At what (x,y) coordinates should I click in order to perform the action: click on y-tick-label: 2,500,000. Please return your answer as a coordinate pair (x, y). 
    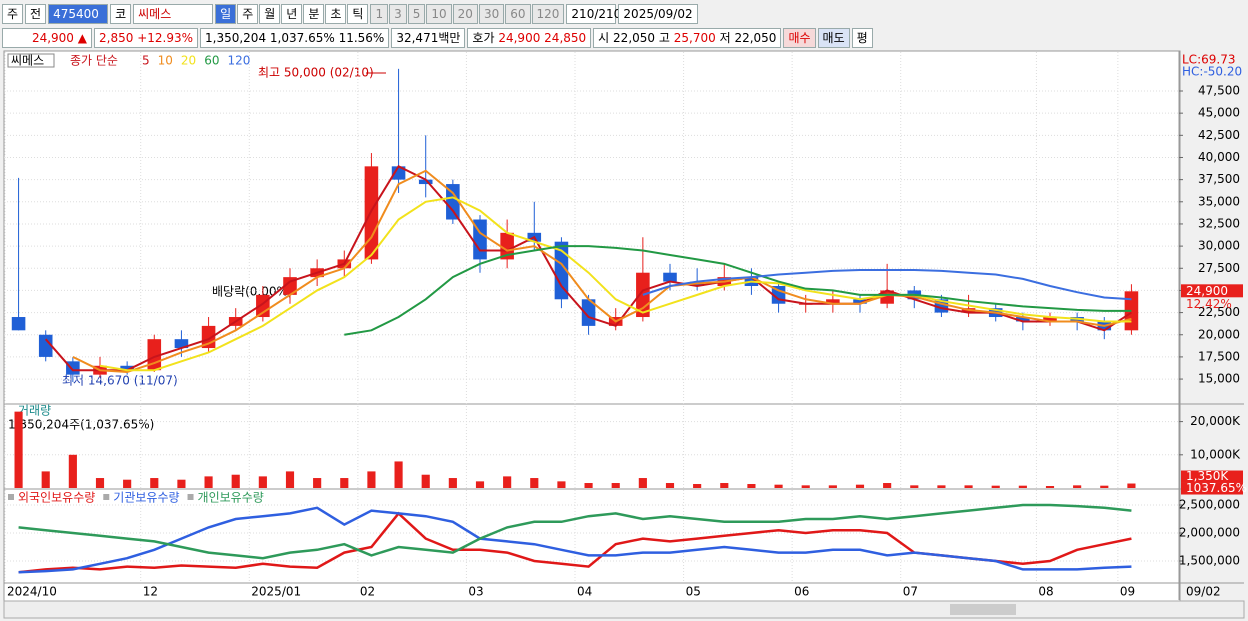
    Looking at the image, I should click on (1209, 505).